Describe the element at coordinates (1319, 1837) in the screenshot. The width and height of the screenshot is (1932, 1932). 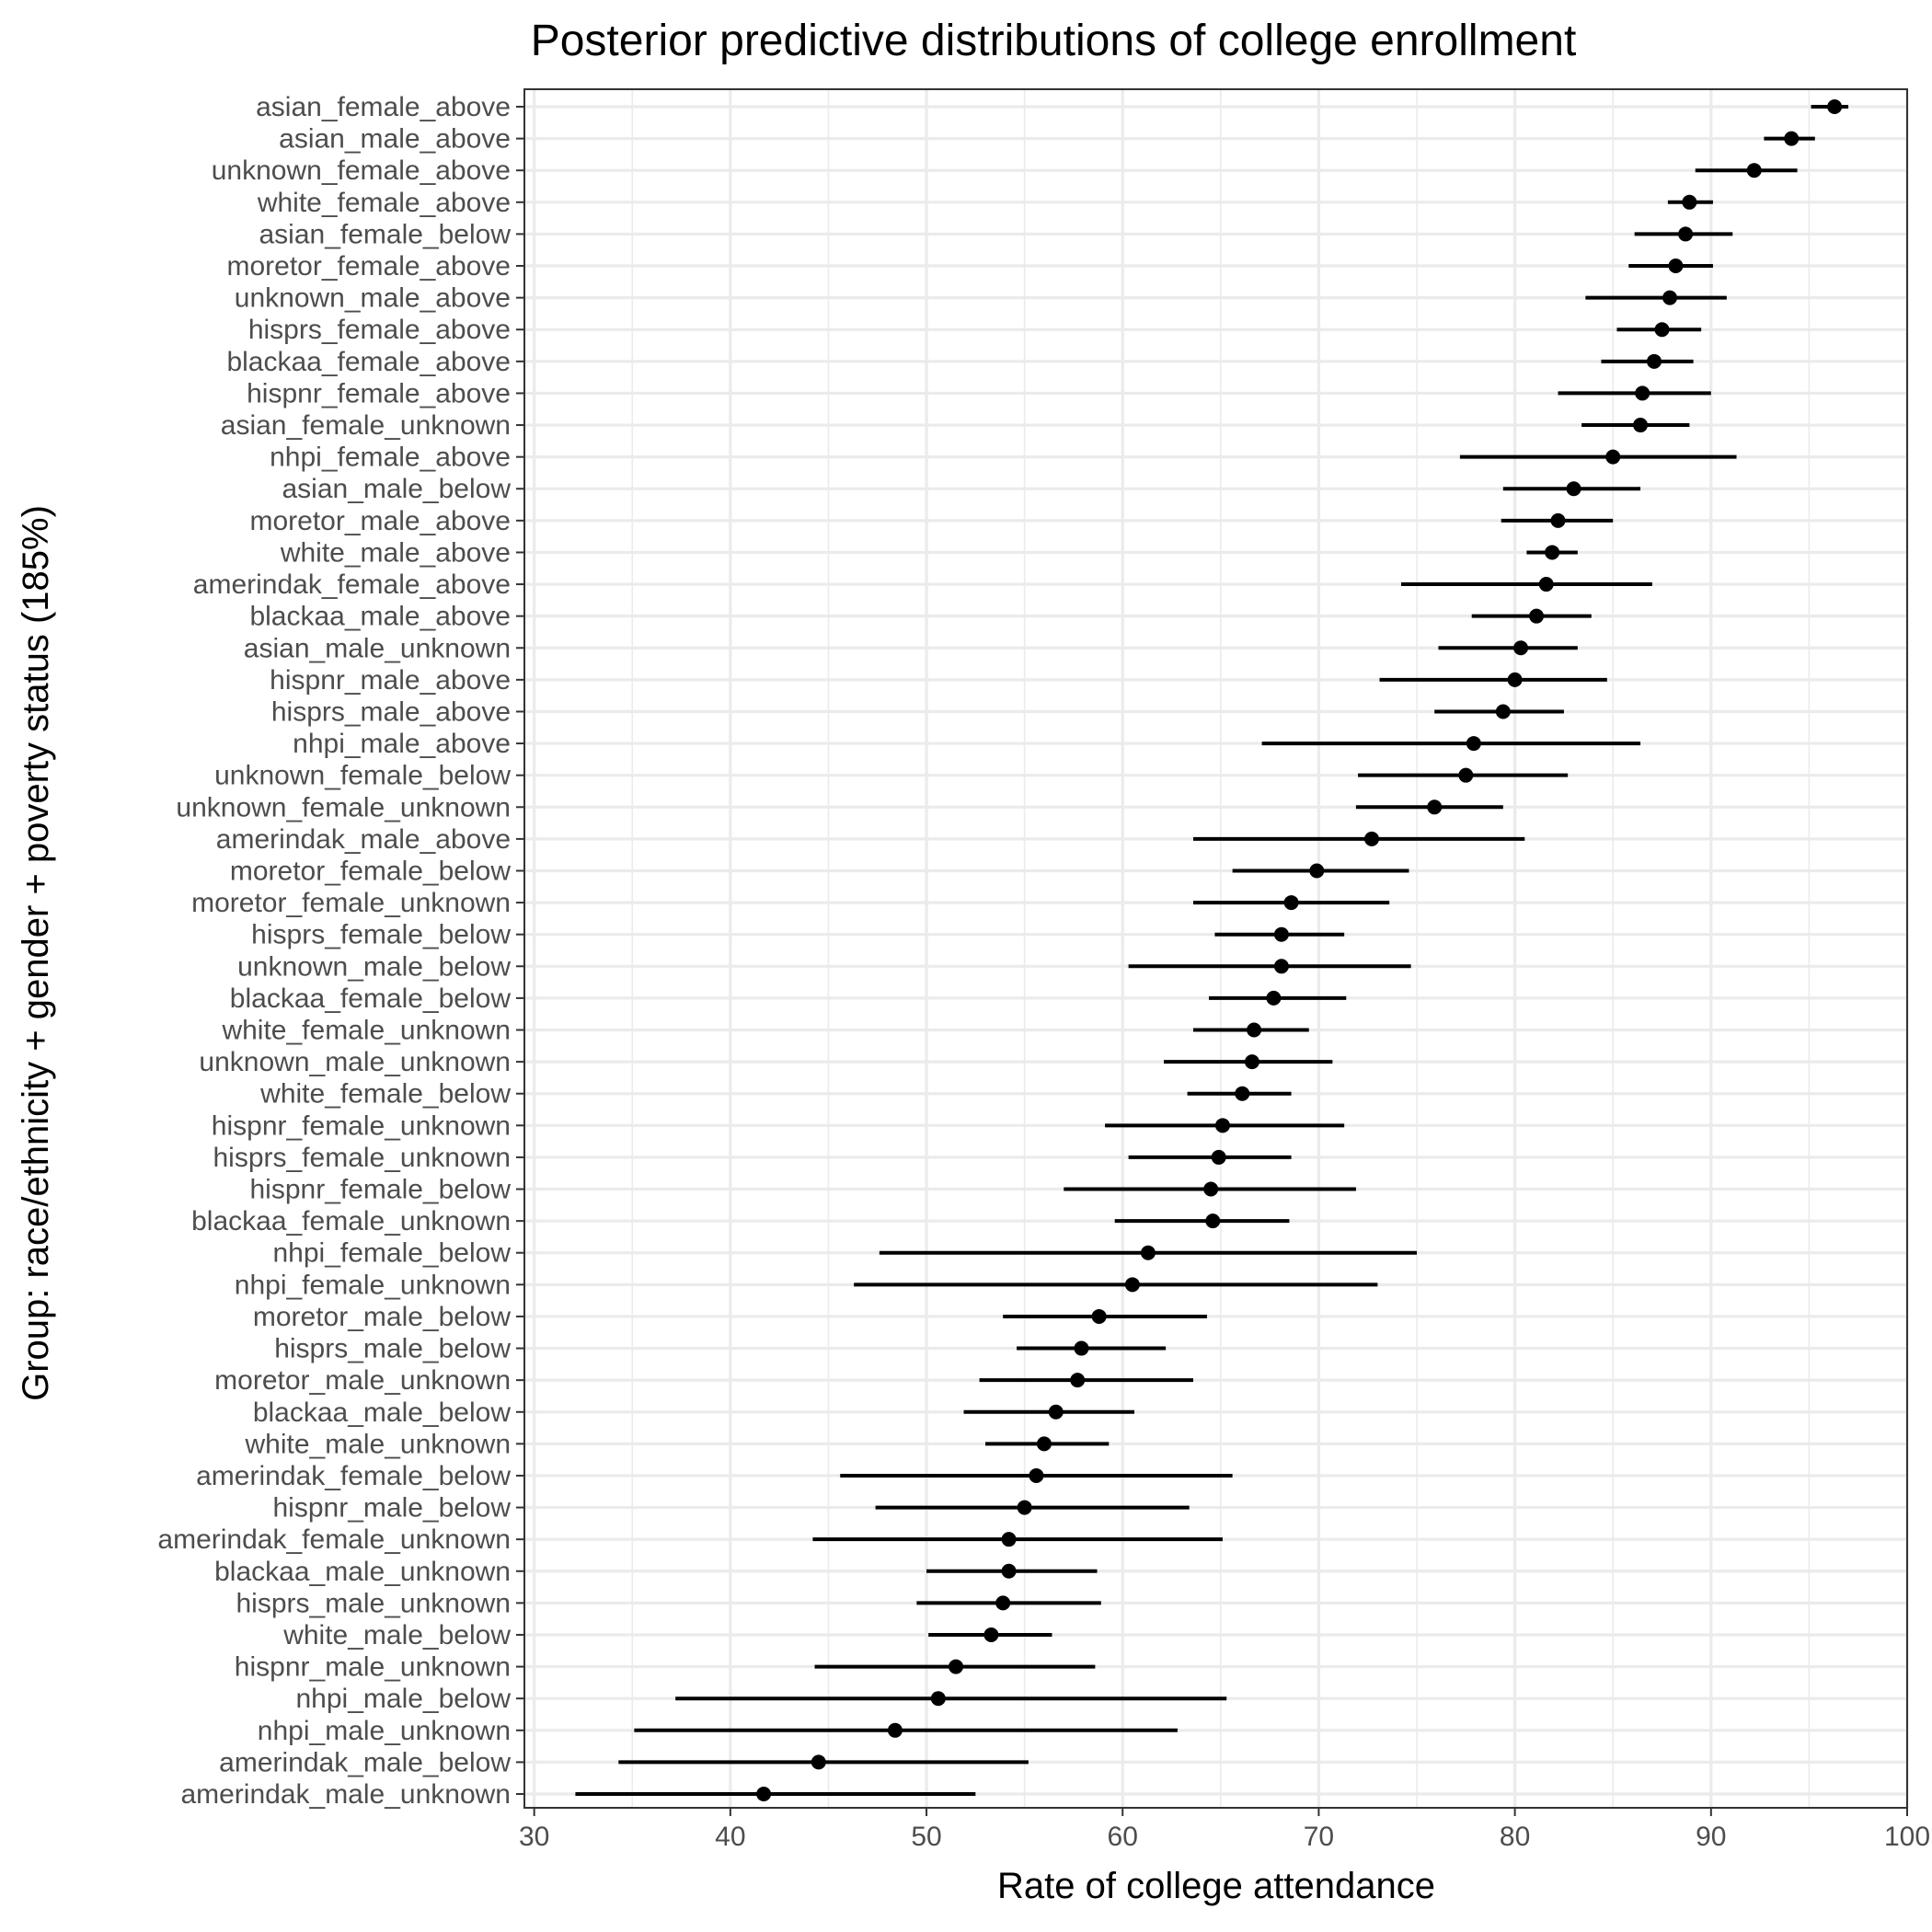
I see `x-tick-label: 70` at that location.